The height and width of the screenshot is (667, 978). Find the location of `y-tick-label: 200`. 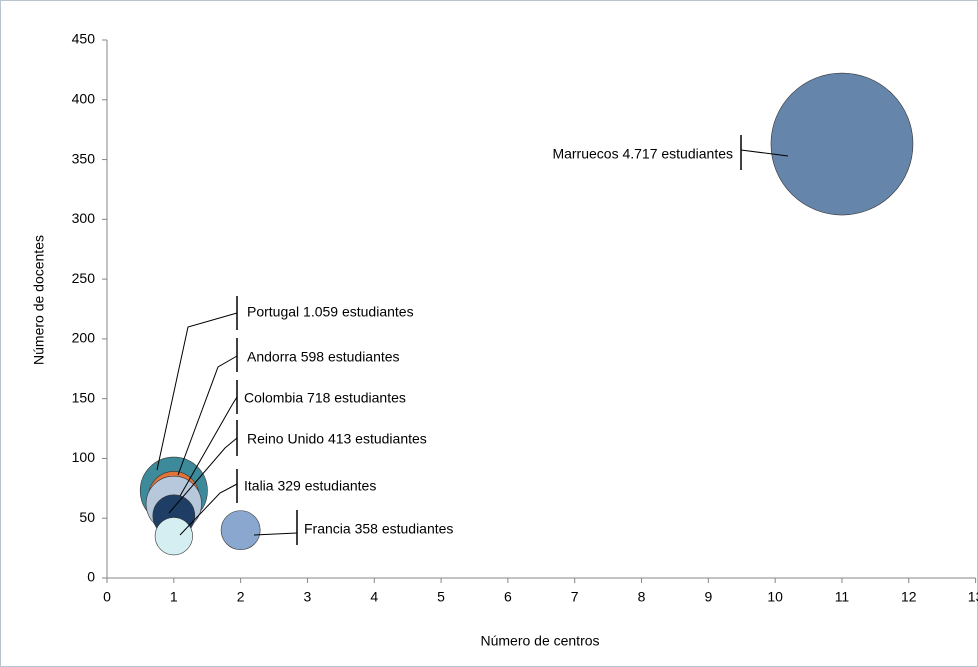

y-tick-label: 200 is located at coordinates (84, 338).